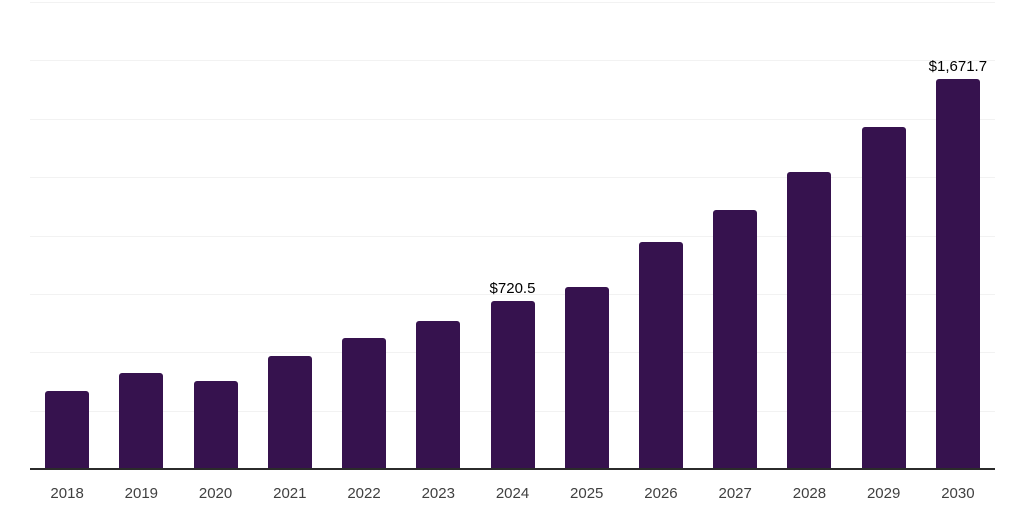 The image size is (1024, 512). I want to click on x-axis-label-2026: 2026, so click(661, 493).